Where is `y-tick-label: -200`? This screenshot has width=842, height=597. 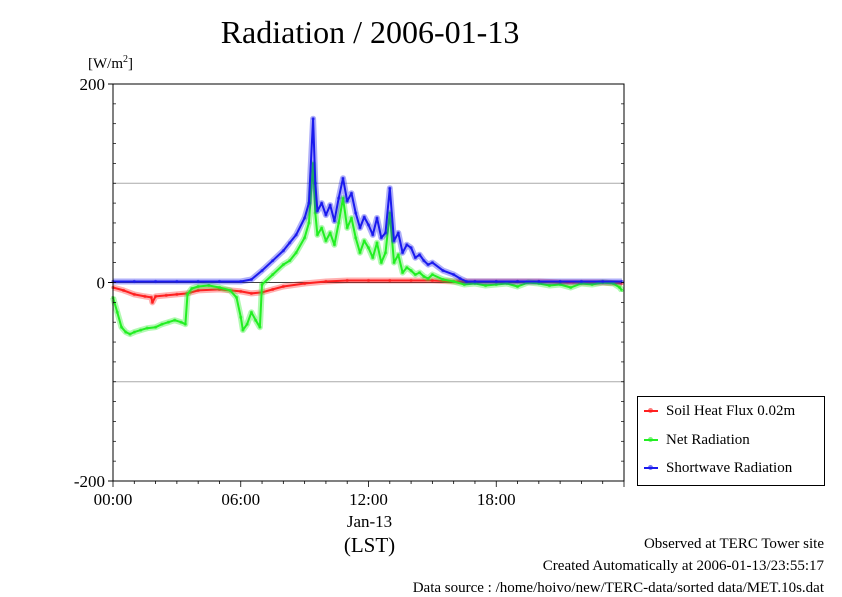
y-tick-label: -200 is located at coordinates (89, 481).